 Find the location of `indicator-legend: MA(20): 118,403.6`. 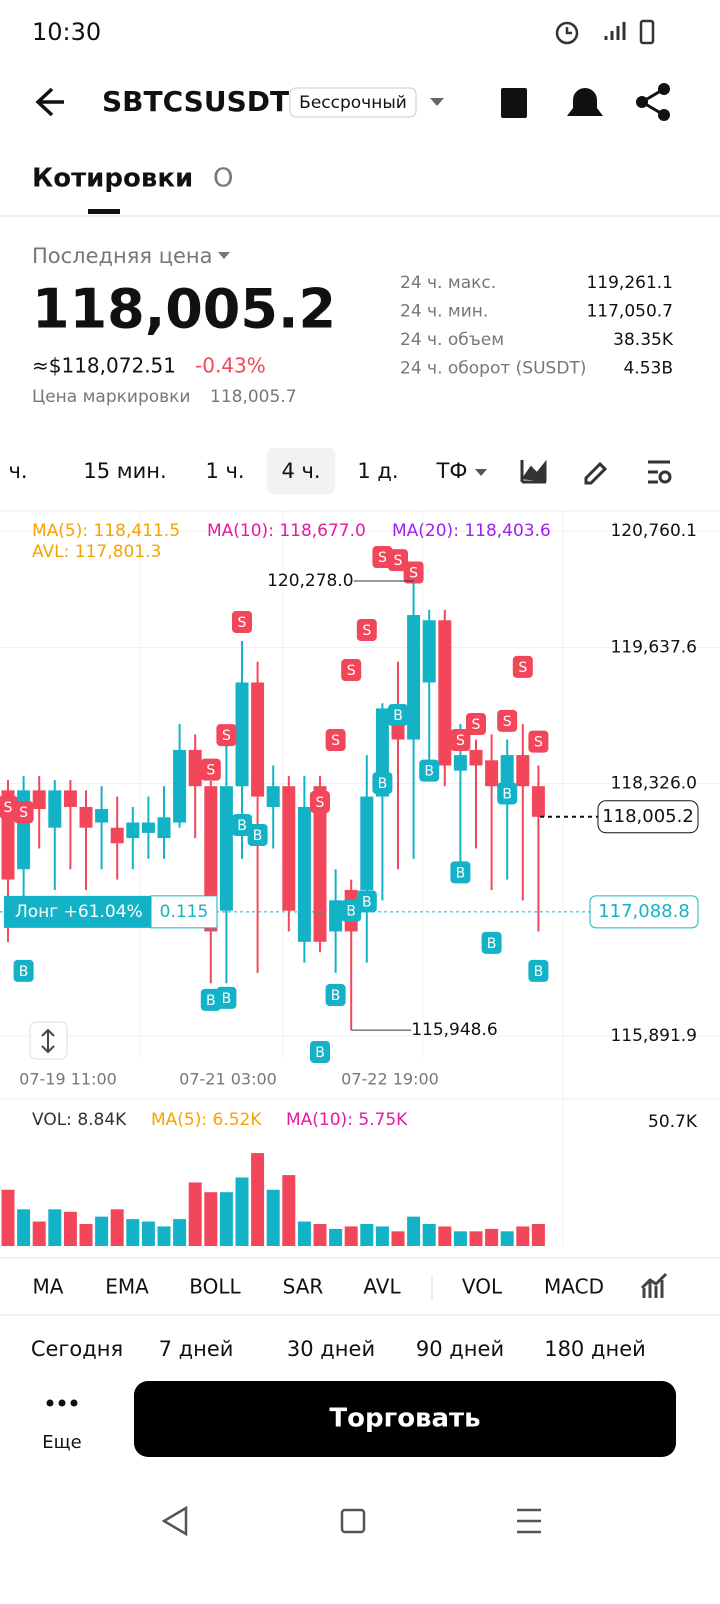

indicator-legend: MA(20): 118,403.6 is located at coordinates (471, 531).